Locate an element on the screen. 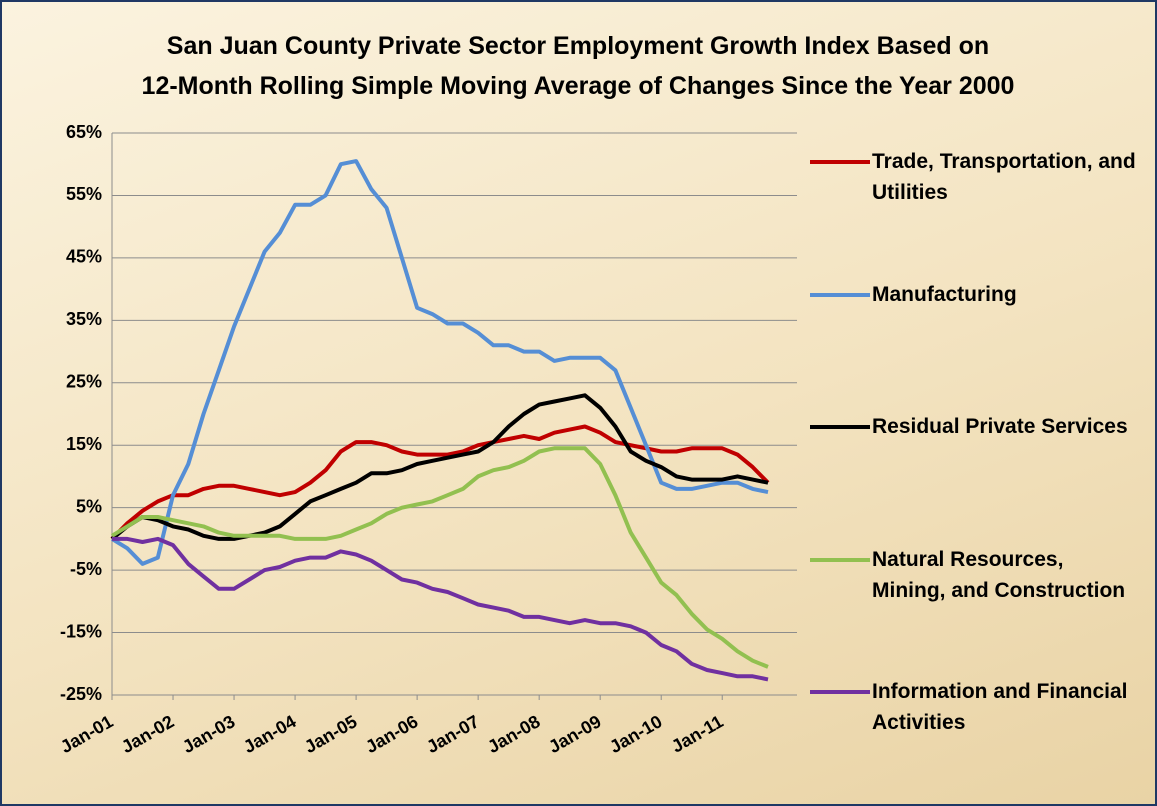 The image size is (1157, 806). y-tick-label: 15% is located at coordinates (84, 444).